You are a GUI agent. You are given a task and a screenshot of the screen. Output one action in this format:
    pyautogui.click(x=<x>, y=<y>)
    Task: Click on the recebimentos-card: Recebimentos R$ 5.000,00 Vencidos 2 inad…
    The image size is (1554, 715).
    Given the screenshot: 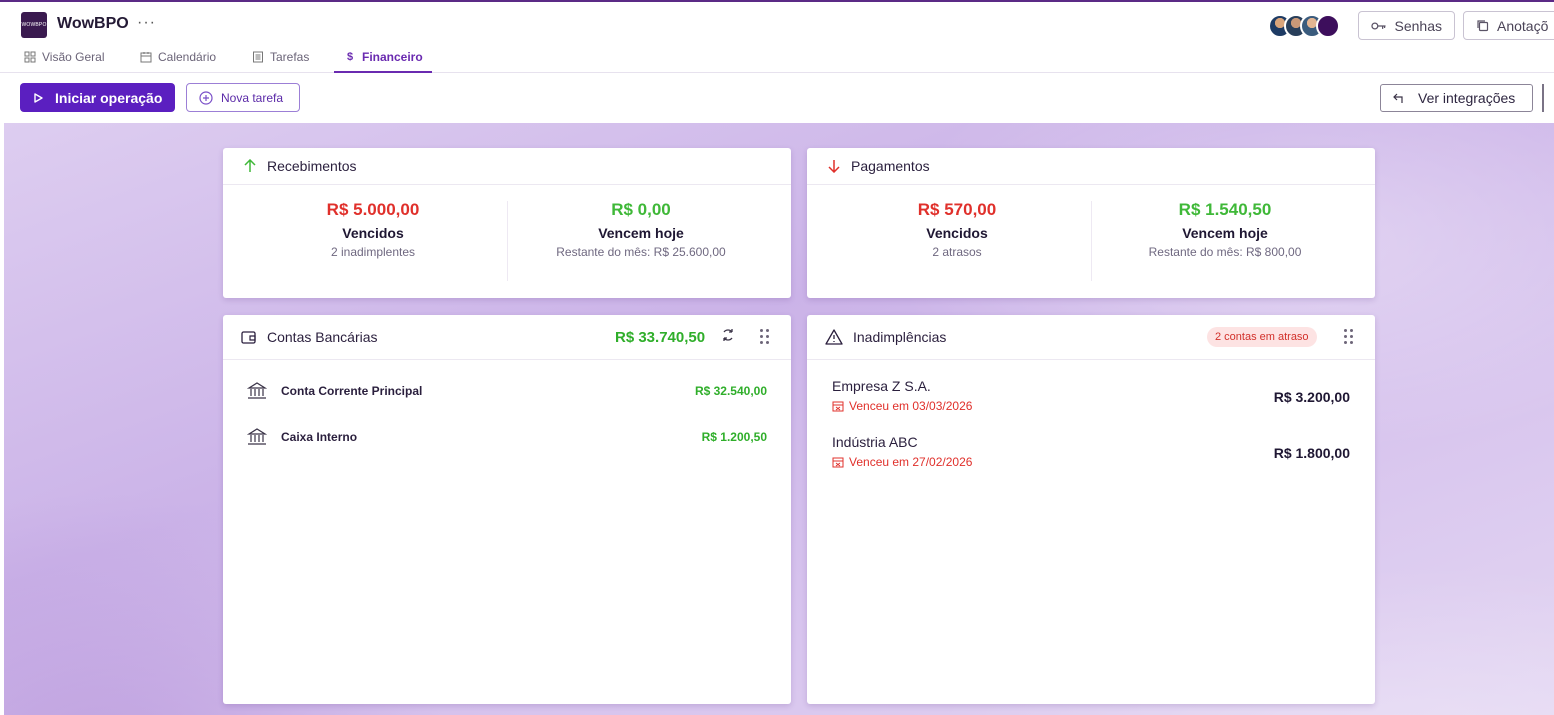 What is the action you would take?
    pyautogui.click(x=507, y=223)
    